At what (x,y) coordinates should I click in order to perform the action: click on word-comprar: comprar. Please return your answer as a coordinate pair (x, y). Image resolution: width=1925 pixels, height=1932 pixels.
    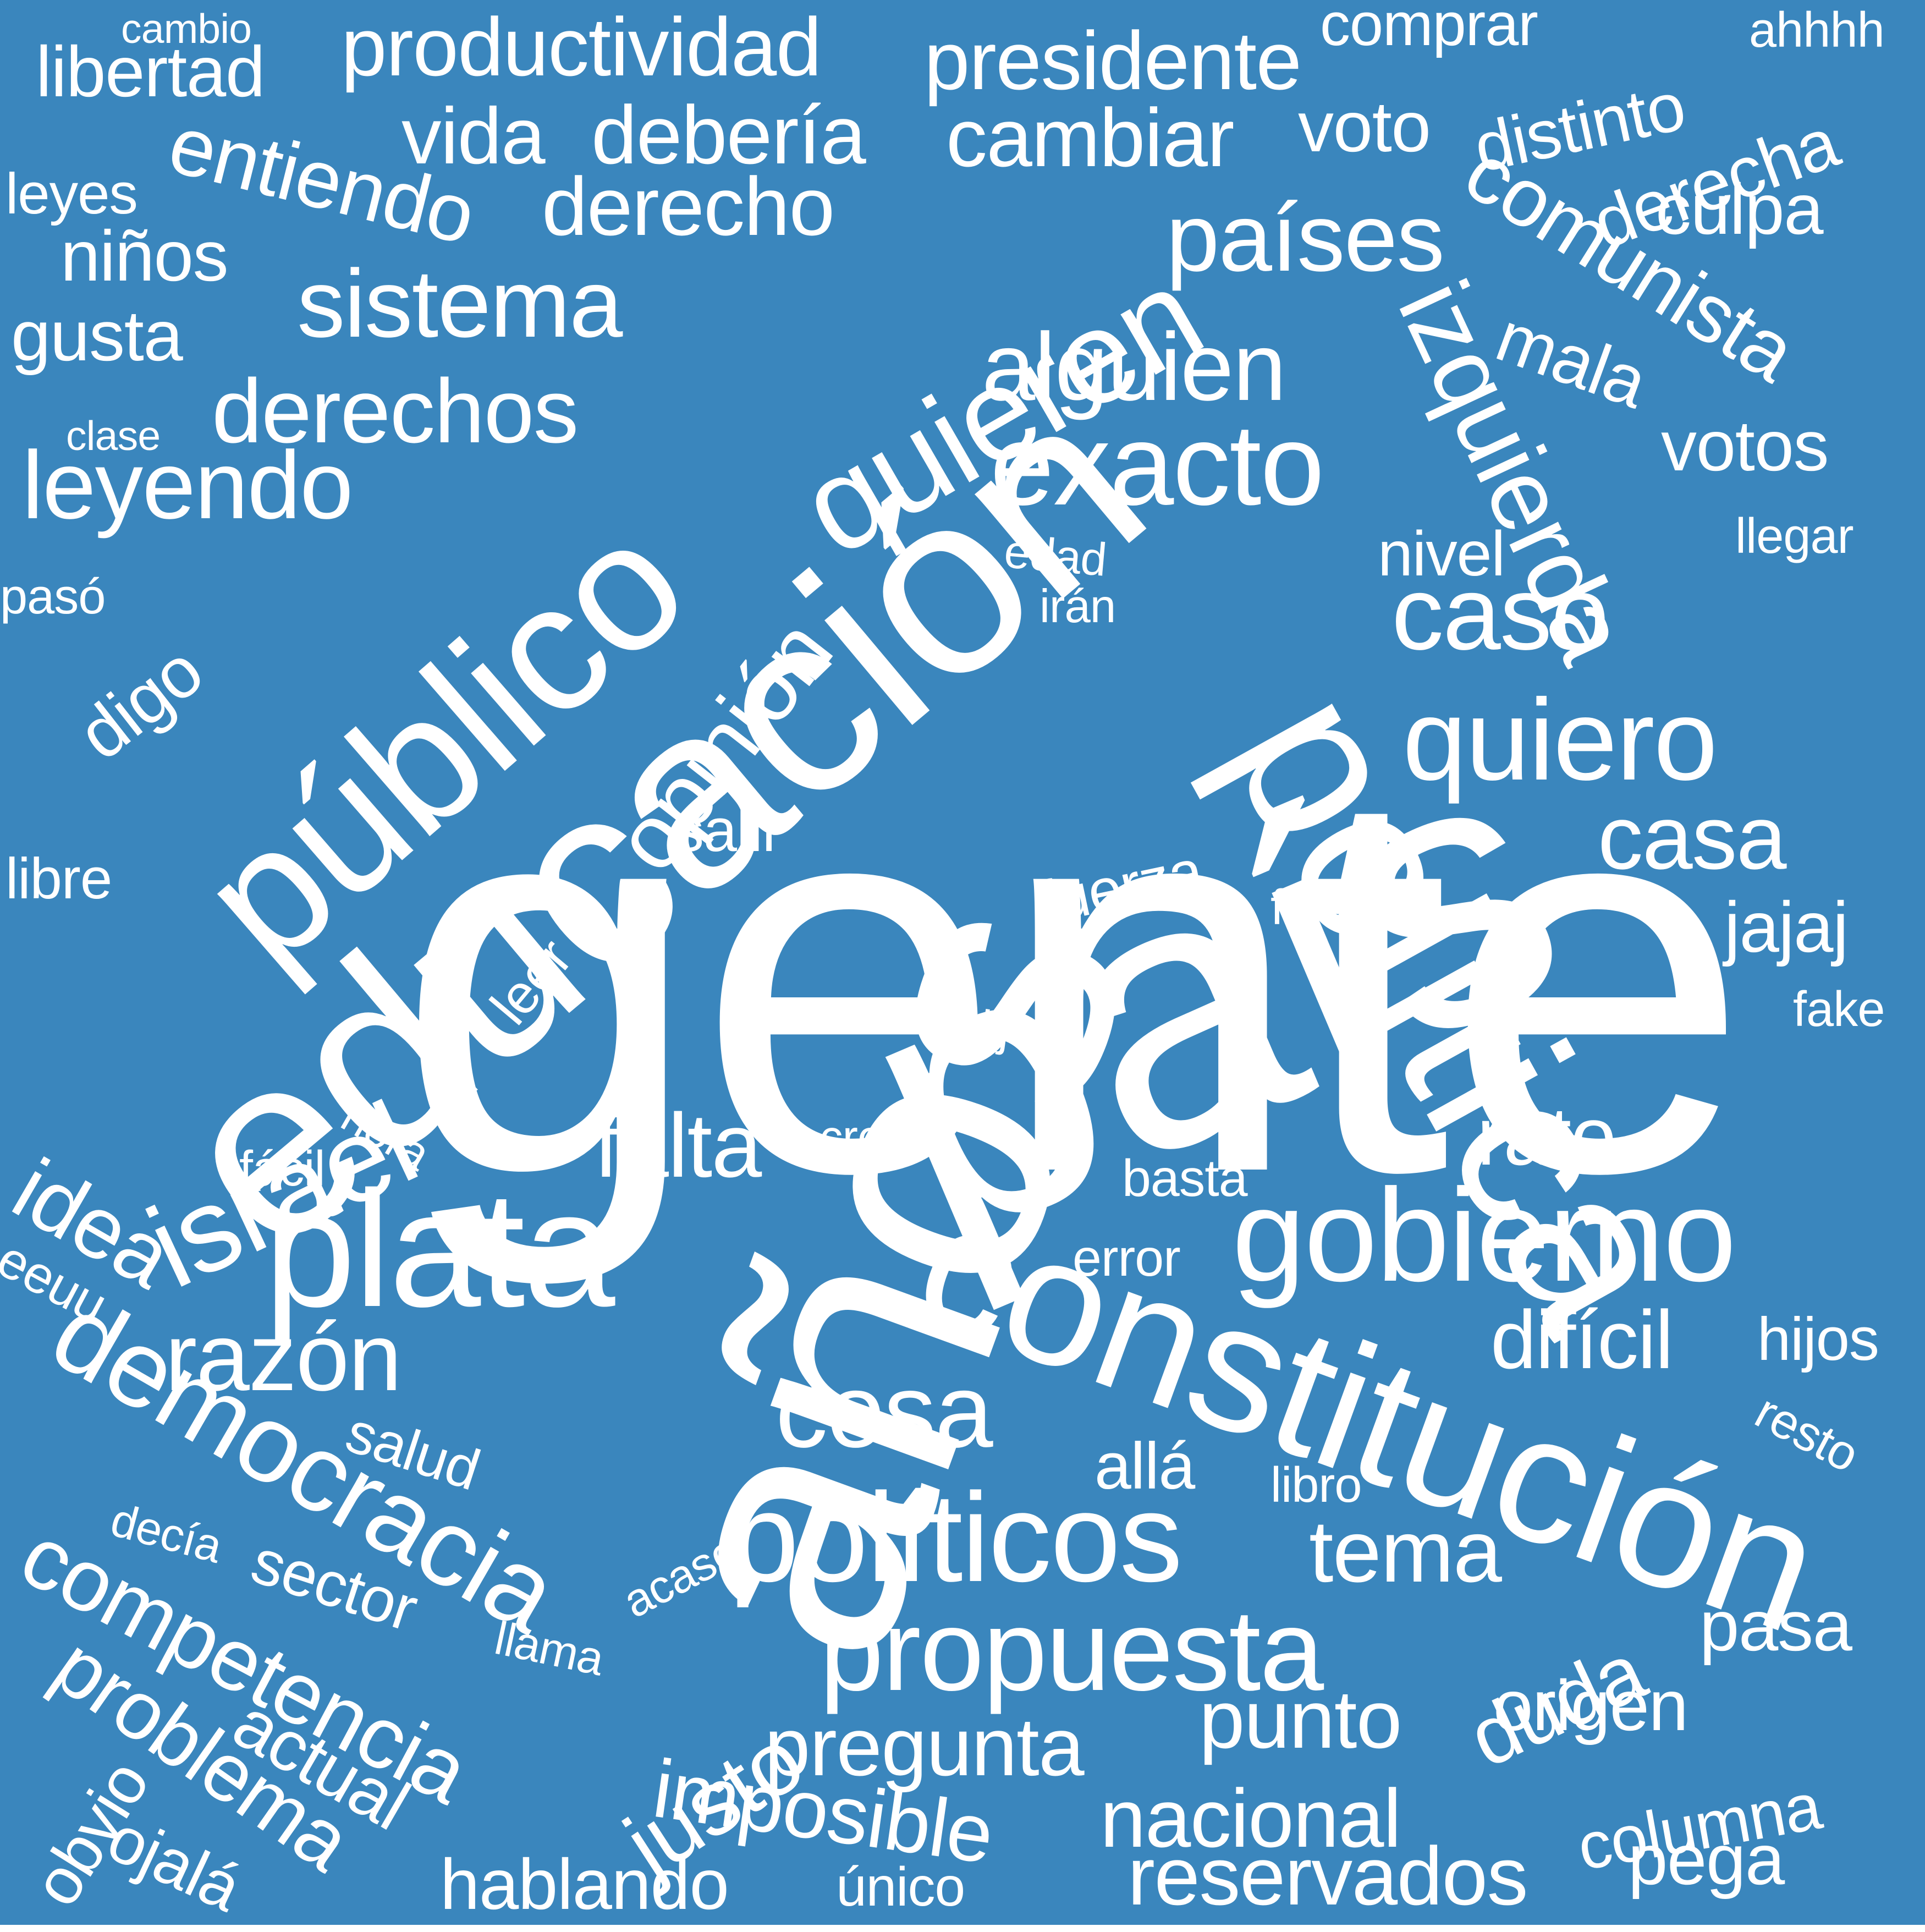
    Looking at the image, I should click on (1429, 29).